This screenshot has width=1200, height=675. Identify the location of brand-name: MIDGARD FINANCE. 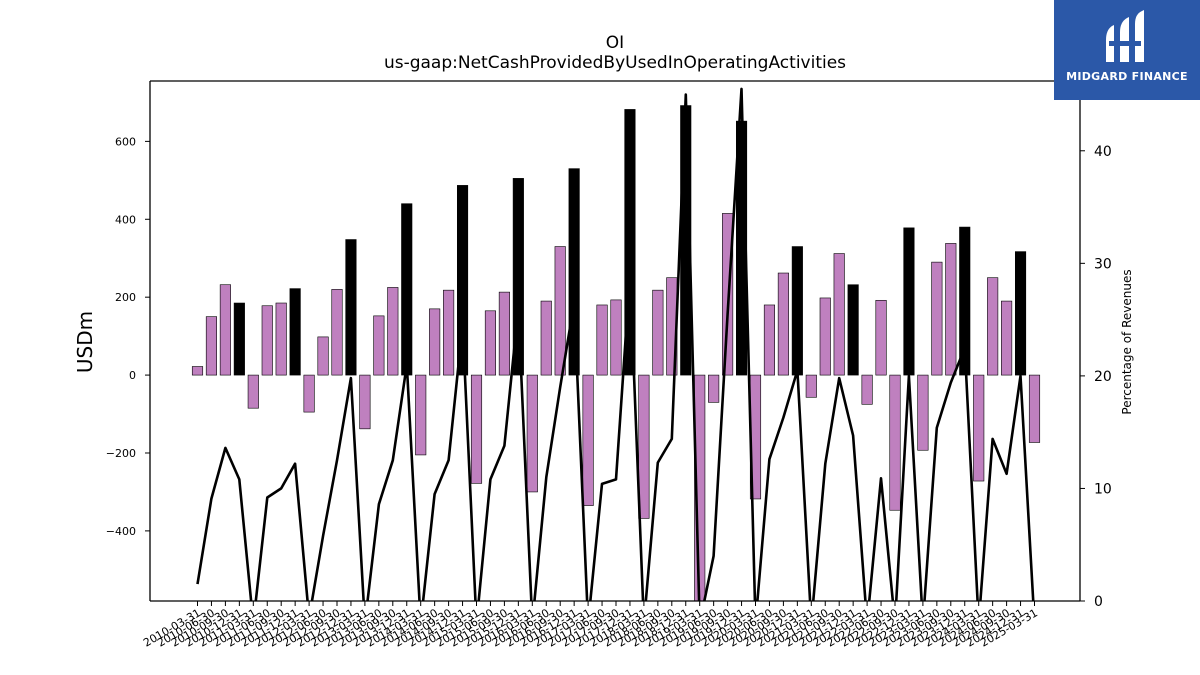
(1127, 76).